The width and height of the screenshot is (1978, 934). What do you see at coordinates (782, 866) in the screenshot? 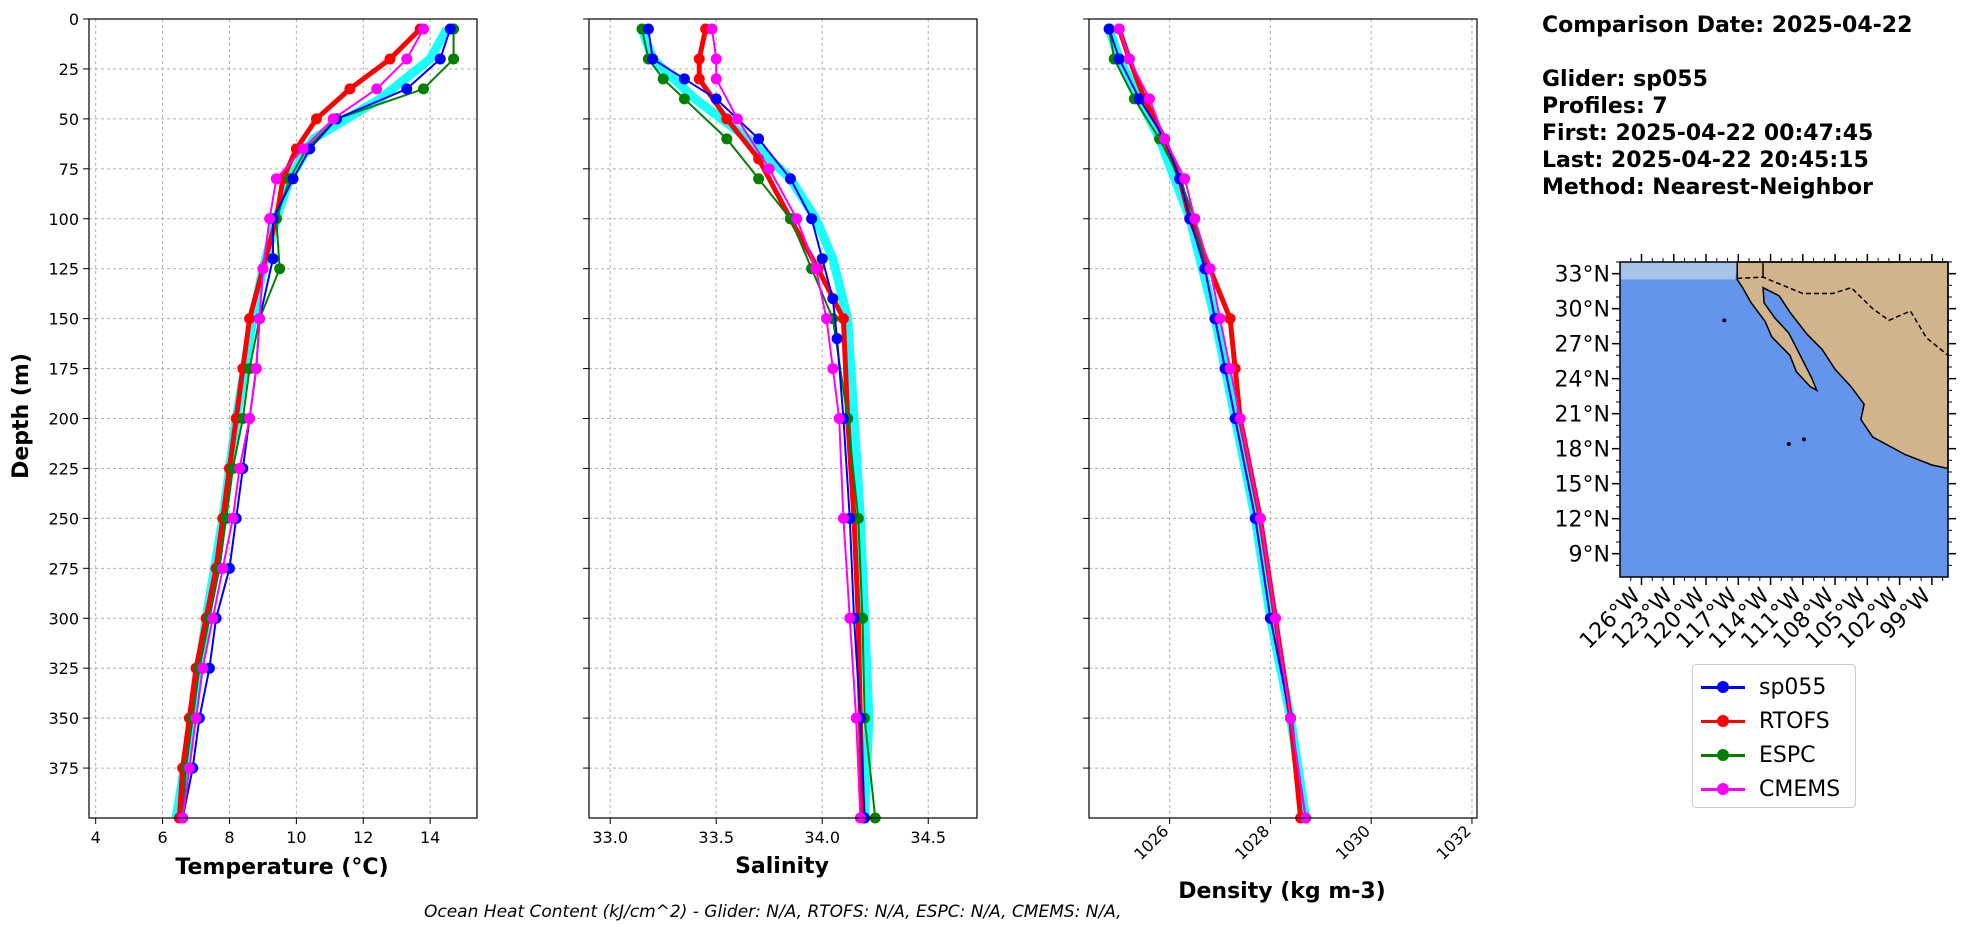
I see `salinity-axis-label: Salinity` at bounding box center [782, 866].